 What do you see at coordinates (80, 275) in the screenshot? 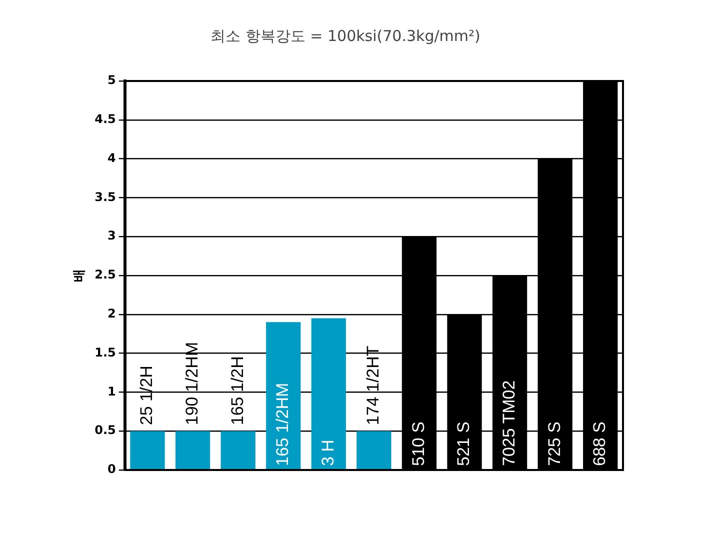
I see `y-axis-title: 배` at bounding box center [80, 275].